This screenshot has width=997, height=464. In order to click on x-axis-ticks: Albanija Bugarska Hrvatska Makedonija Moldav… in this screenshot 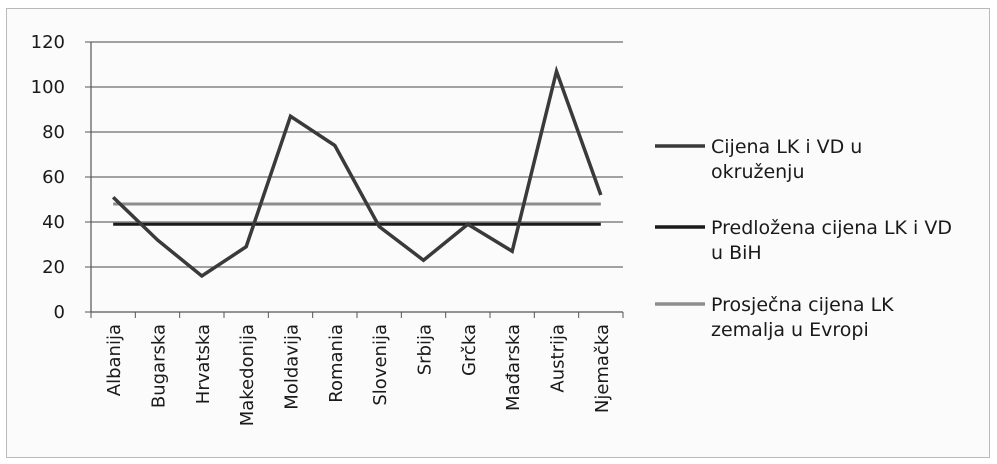, I will do `click(357, 369)`.